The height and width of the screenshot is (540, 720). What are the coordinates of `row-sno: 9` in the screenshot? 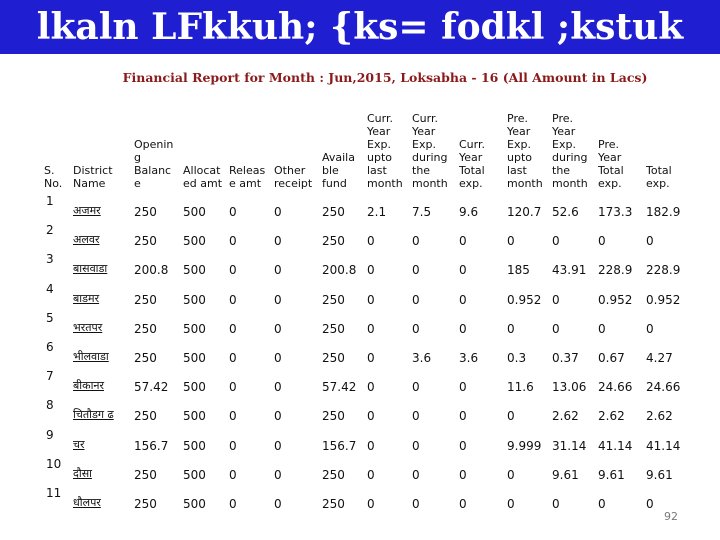 It's located at (50, 434).